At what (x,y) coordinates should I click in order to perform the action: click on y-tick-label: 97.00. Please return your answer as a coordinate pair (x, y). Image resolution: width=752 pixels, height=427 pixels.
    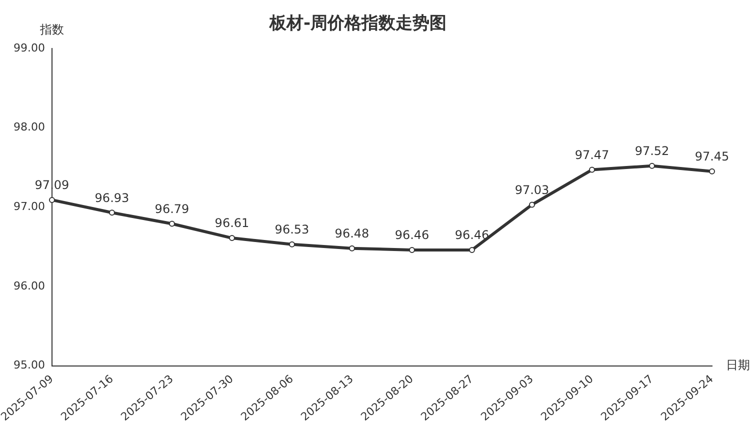
    Looking at the image, I should click on (29, 206).